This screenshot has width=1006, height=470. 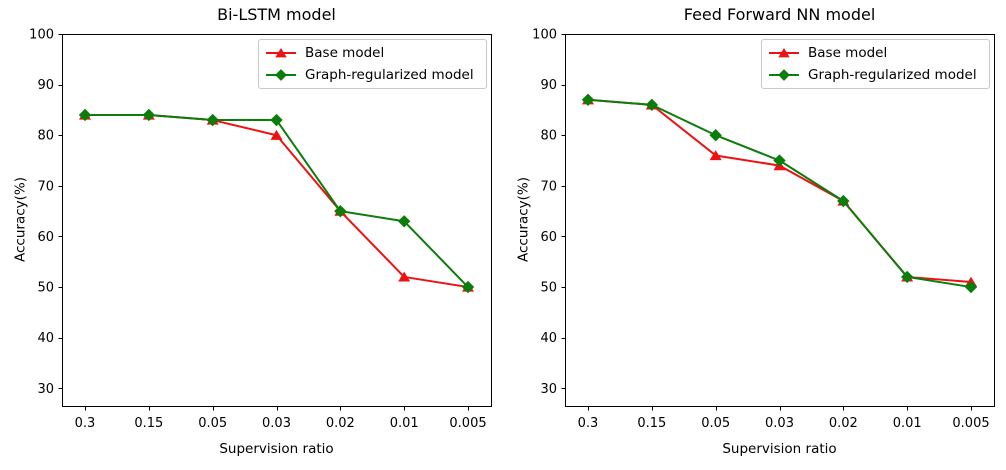 I want to click on chart-title: Feed Forward NN model, so click(x=779, y=14).